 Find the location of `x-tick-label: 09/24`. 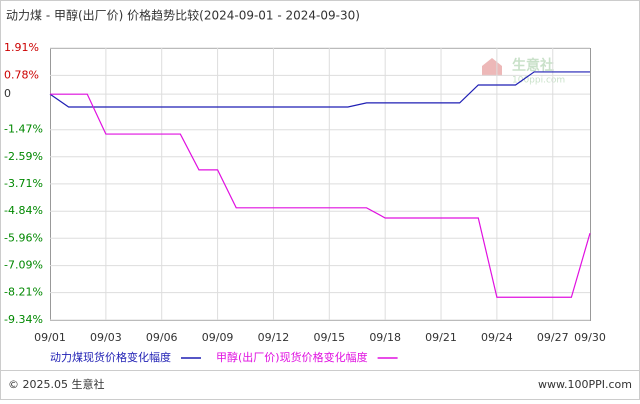

x-tick-label: 09/24 is located at coordinates (497, 337).